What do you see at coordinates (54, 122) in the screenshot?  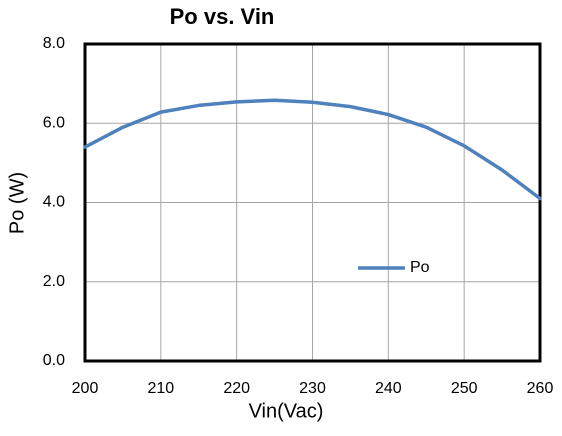 I see `y-tick-label: 6.0` at bounding box center [54, 122].